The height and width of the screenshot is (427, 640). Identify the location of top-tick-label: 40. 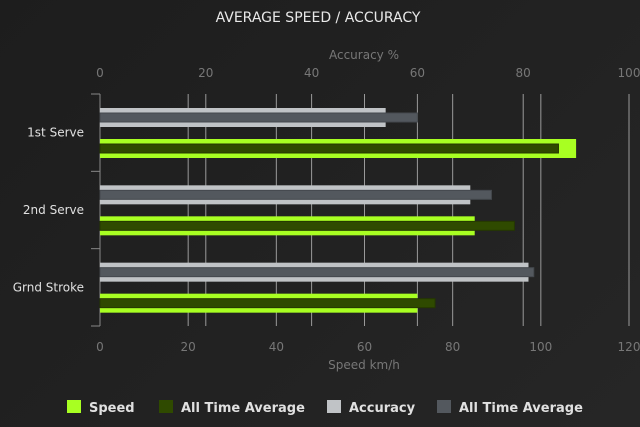
(311, 73).